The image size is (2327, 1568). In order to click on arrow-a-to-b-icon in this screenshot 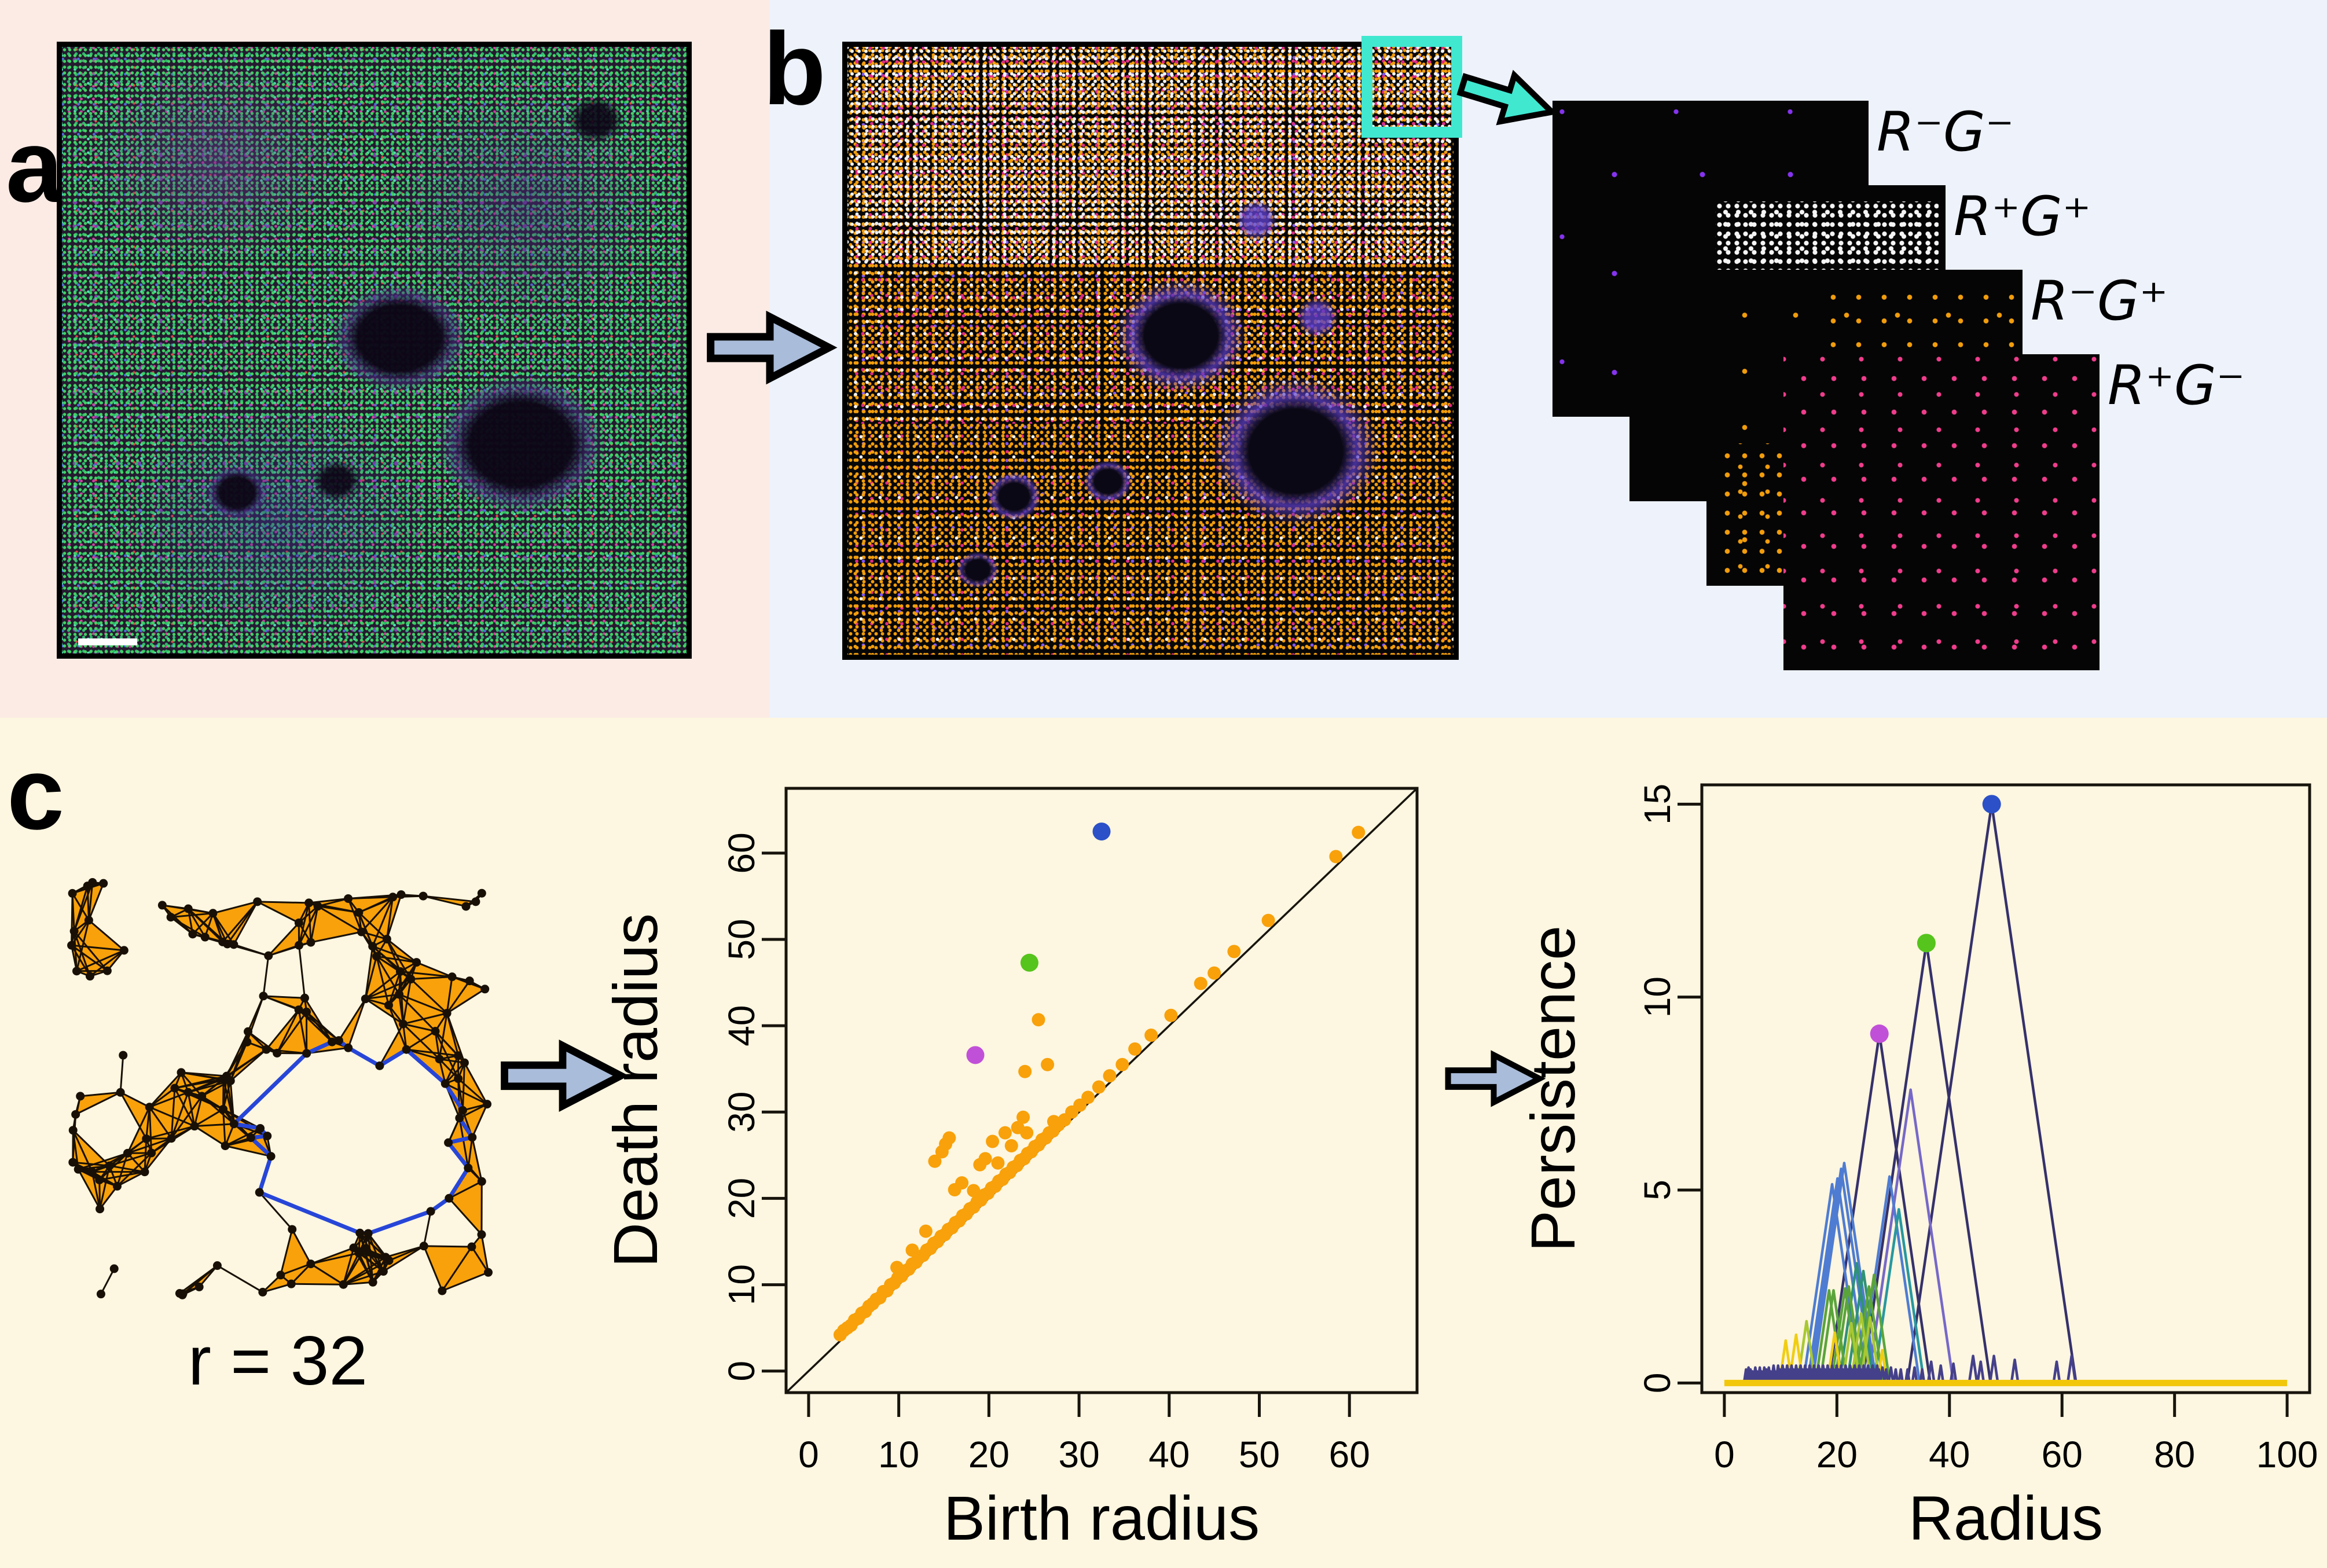, I will do `click(772, 347)`.